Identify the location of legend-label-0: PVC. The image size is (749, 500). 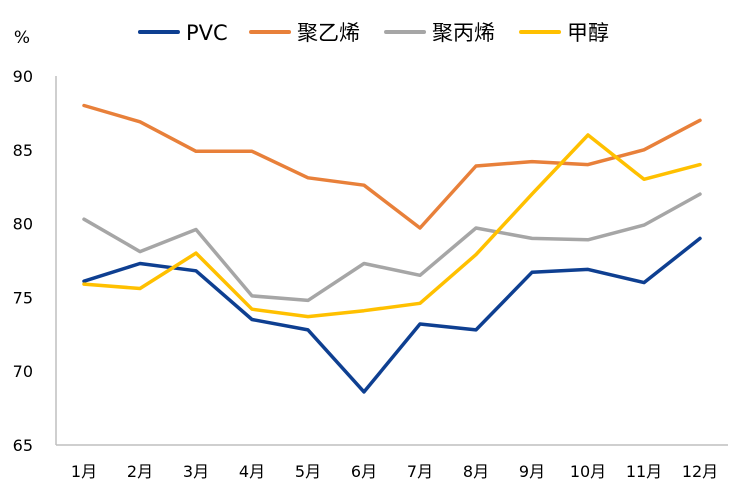
(207, 33).